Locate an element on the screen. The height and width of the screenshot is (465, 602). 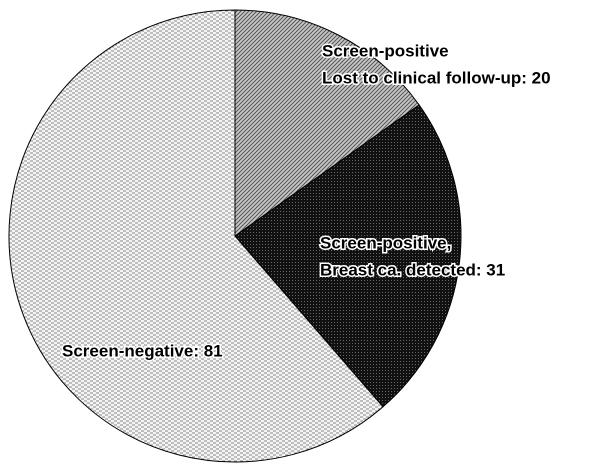
slice-label: Screen-negative: 81 is located at coordinates (142, 350).